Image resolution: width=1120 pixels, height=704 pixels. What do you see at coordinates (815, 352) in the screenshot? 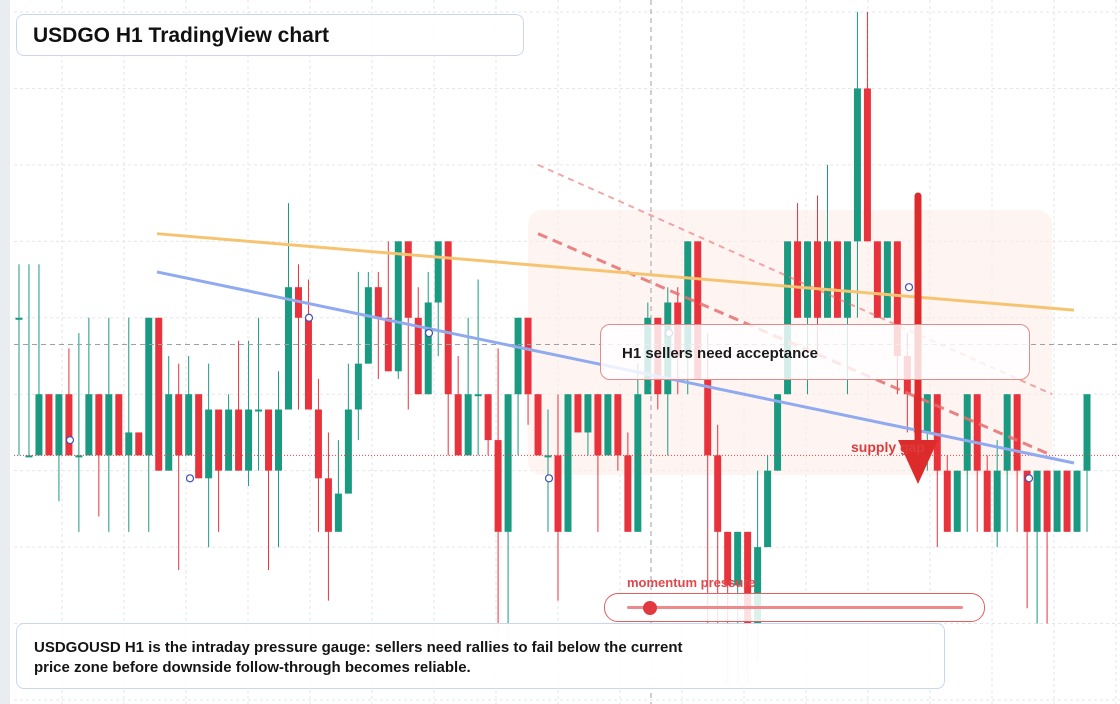
I see `acceptance-annotation: H1 sellers need acceptance` at bounding box center [815, 352].